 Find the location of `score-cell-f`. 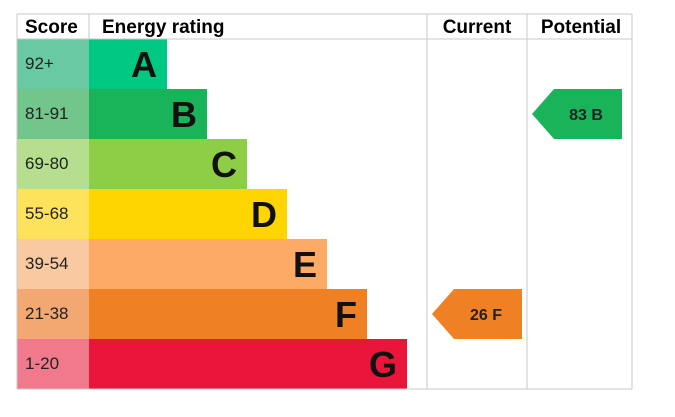

score-cell-f is located at coordinates (53, 314).